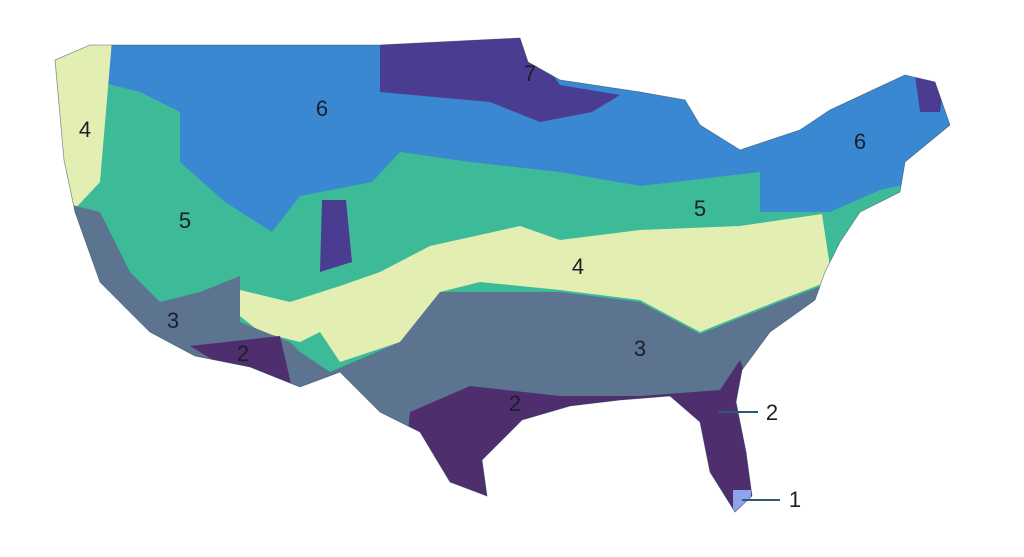 The height and width of the screenshot is (557, 1024). What do you see at coordinates (795, 499) in the screenshot?
I see `zone-label: 1` at bounding box center [795, 499].